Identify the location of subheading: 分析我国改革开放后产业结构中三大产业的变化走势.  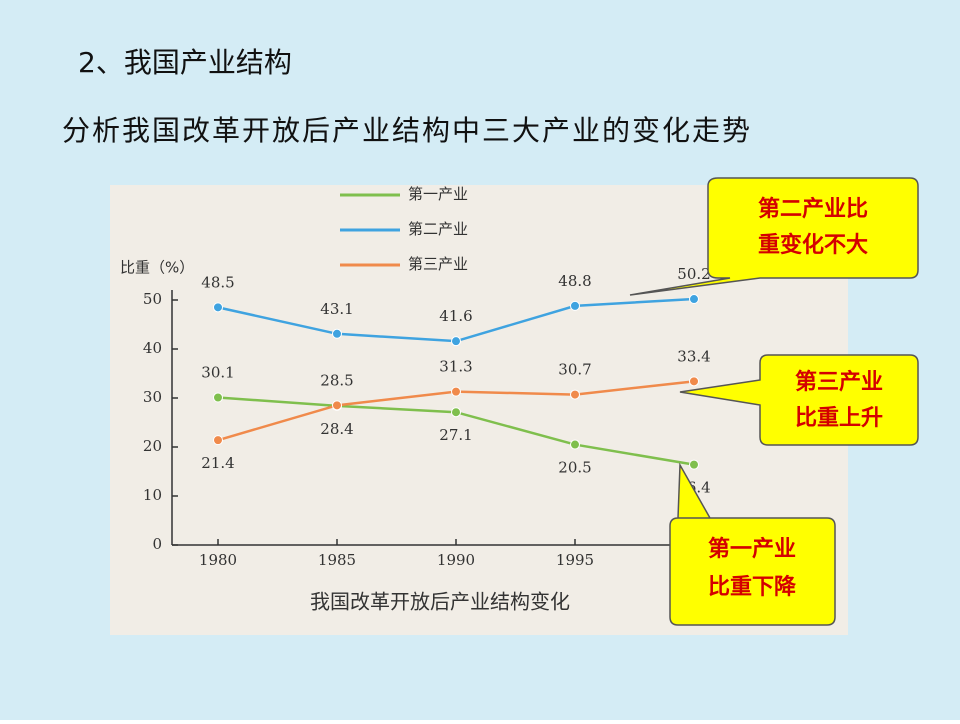
(407, 130).